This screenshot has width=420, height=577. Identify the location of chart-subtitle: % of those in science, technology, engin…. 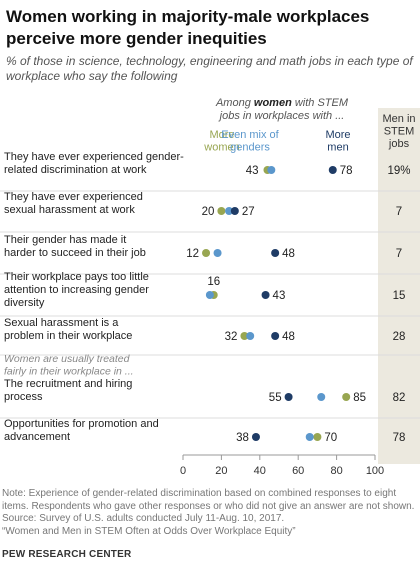
(209, 68).